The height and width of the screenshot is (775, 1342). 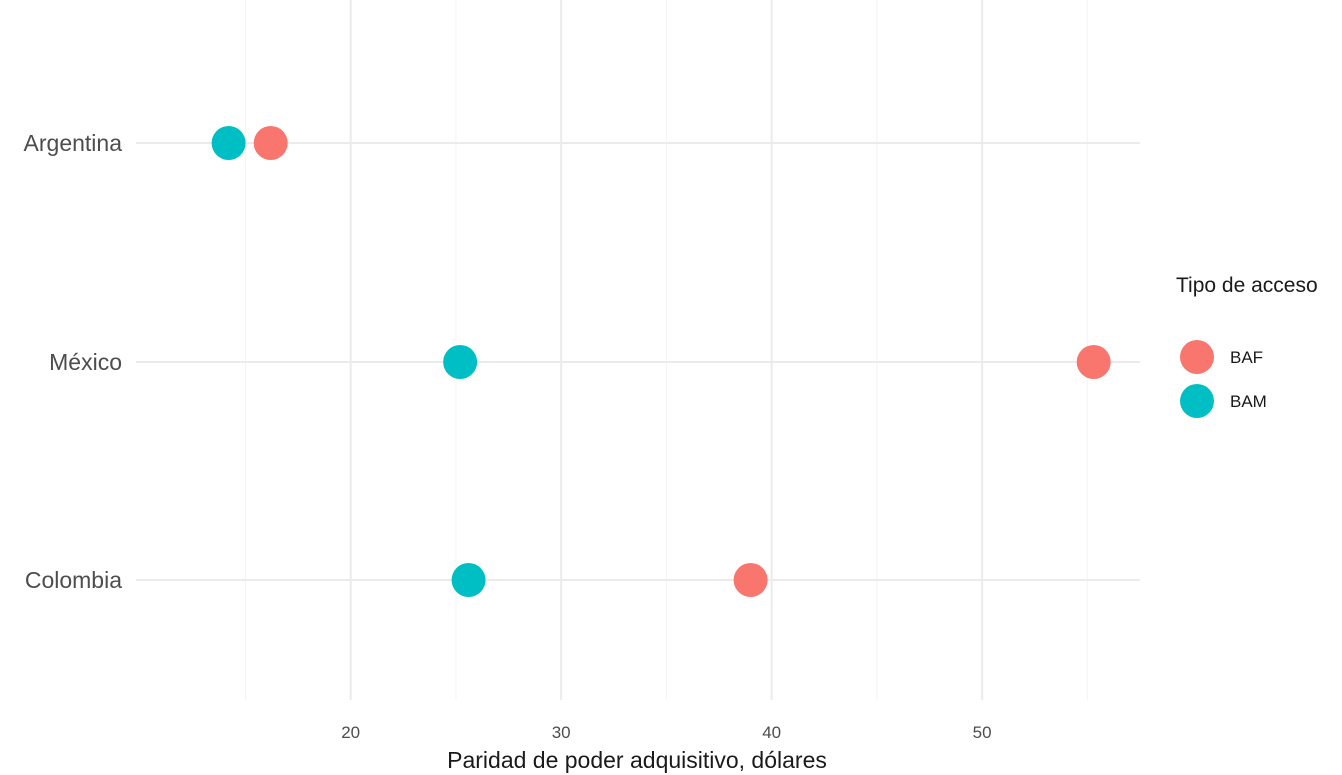 What do you see at coordinates (1246, 357) in the screenshot?
I see `legend-label: BAF` at bounding box center [1246, 357].